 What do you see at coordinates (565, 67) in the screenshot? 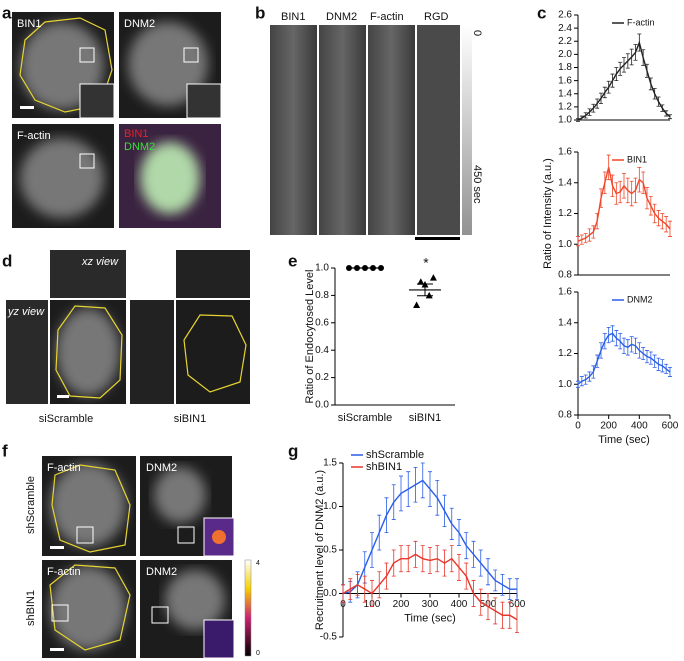
I see `y-tick-label: 1.8` at bounding box center [565, 67].